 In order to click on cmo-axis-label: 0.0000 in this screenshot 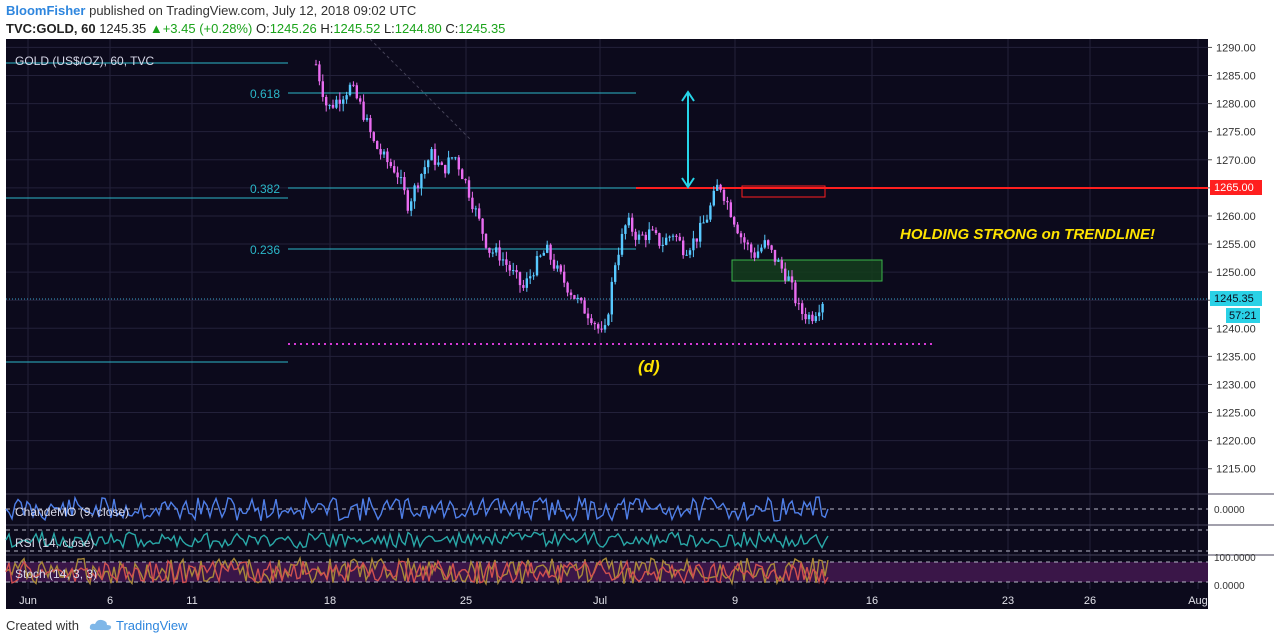, I will do `click(1229, 510)`.